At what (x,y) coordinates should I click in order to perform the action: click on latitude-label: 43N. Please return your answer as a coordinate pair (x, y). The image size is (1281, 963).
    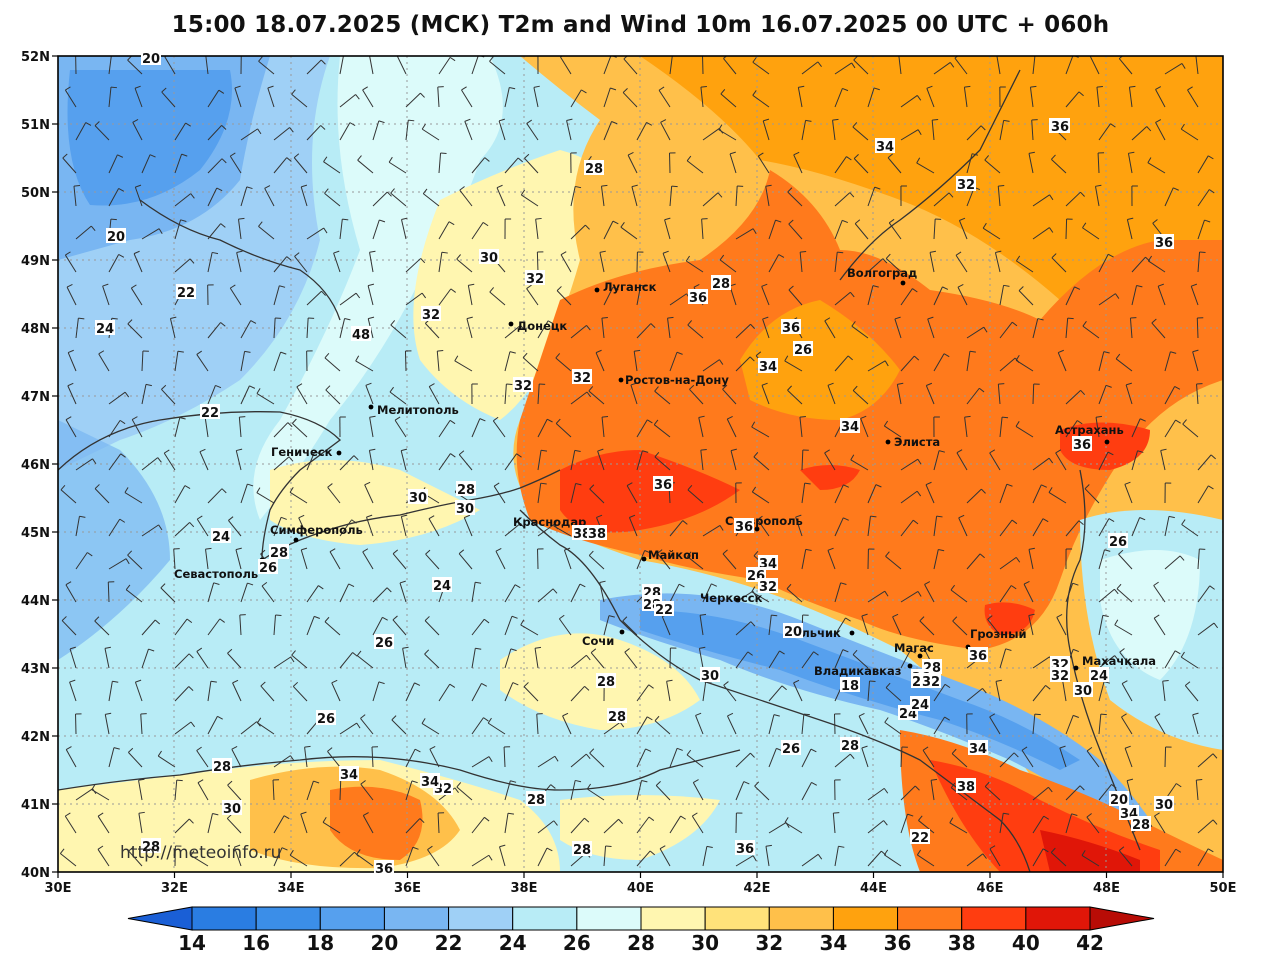
    Looking at the image, I should click on (35, 669).